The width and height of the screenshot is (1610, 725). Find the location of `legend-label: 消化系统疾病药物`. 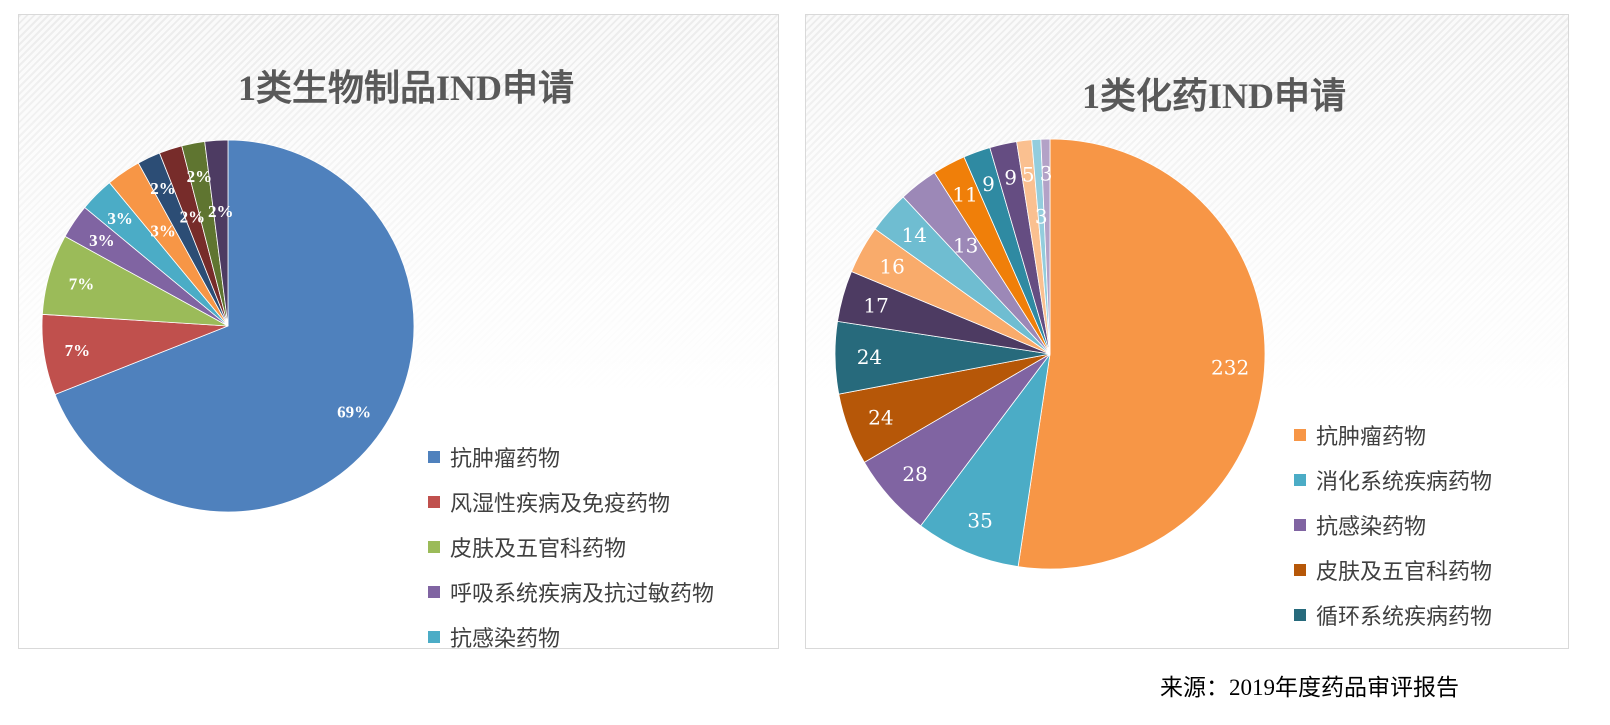

legend-label: 消化系统疾病药物 is located at coordinates (1404, 482).